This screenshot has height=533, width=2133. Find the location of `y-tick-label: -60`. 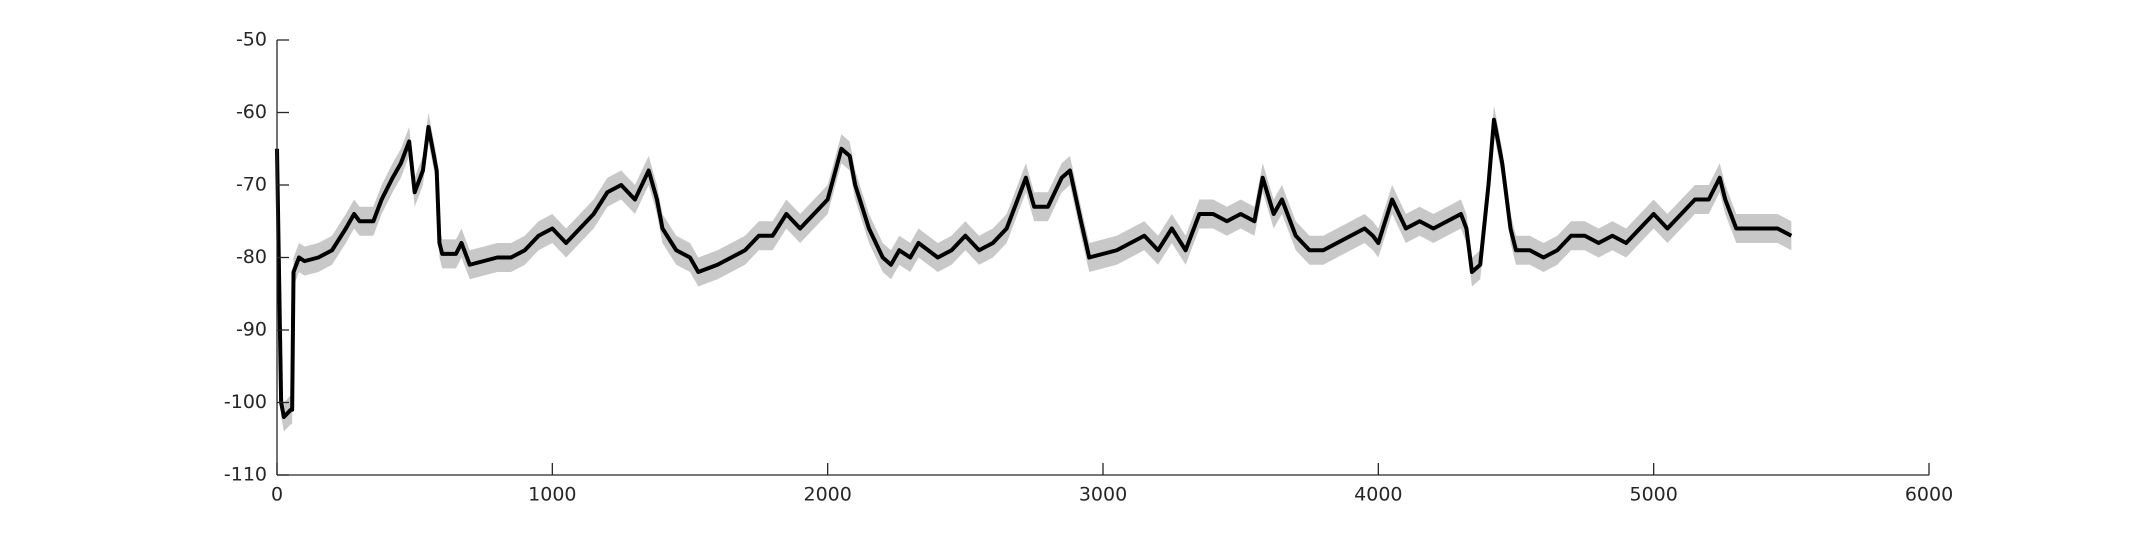

y-tick-label: -60 is located at coordinates (251, 112).